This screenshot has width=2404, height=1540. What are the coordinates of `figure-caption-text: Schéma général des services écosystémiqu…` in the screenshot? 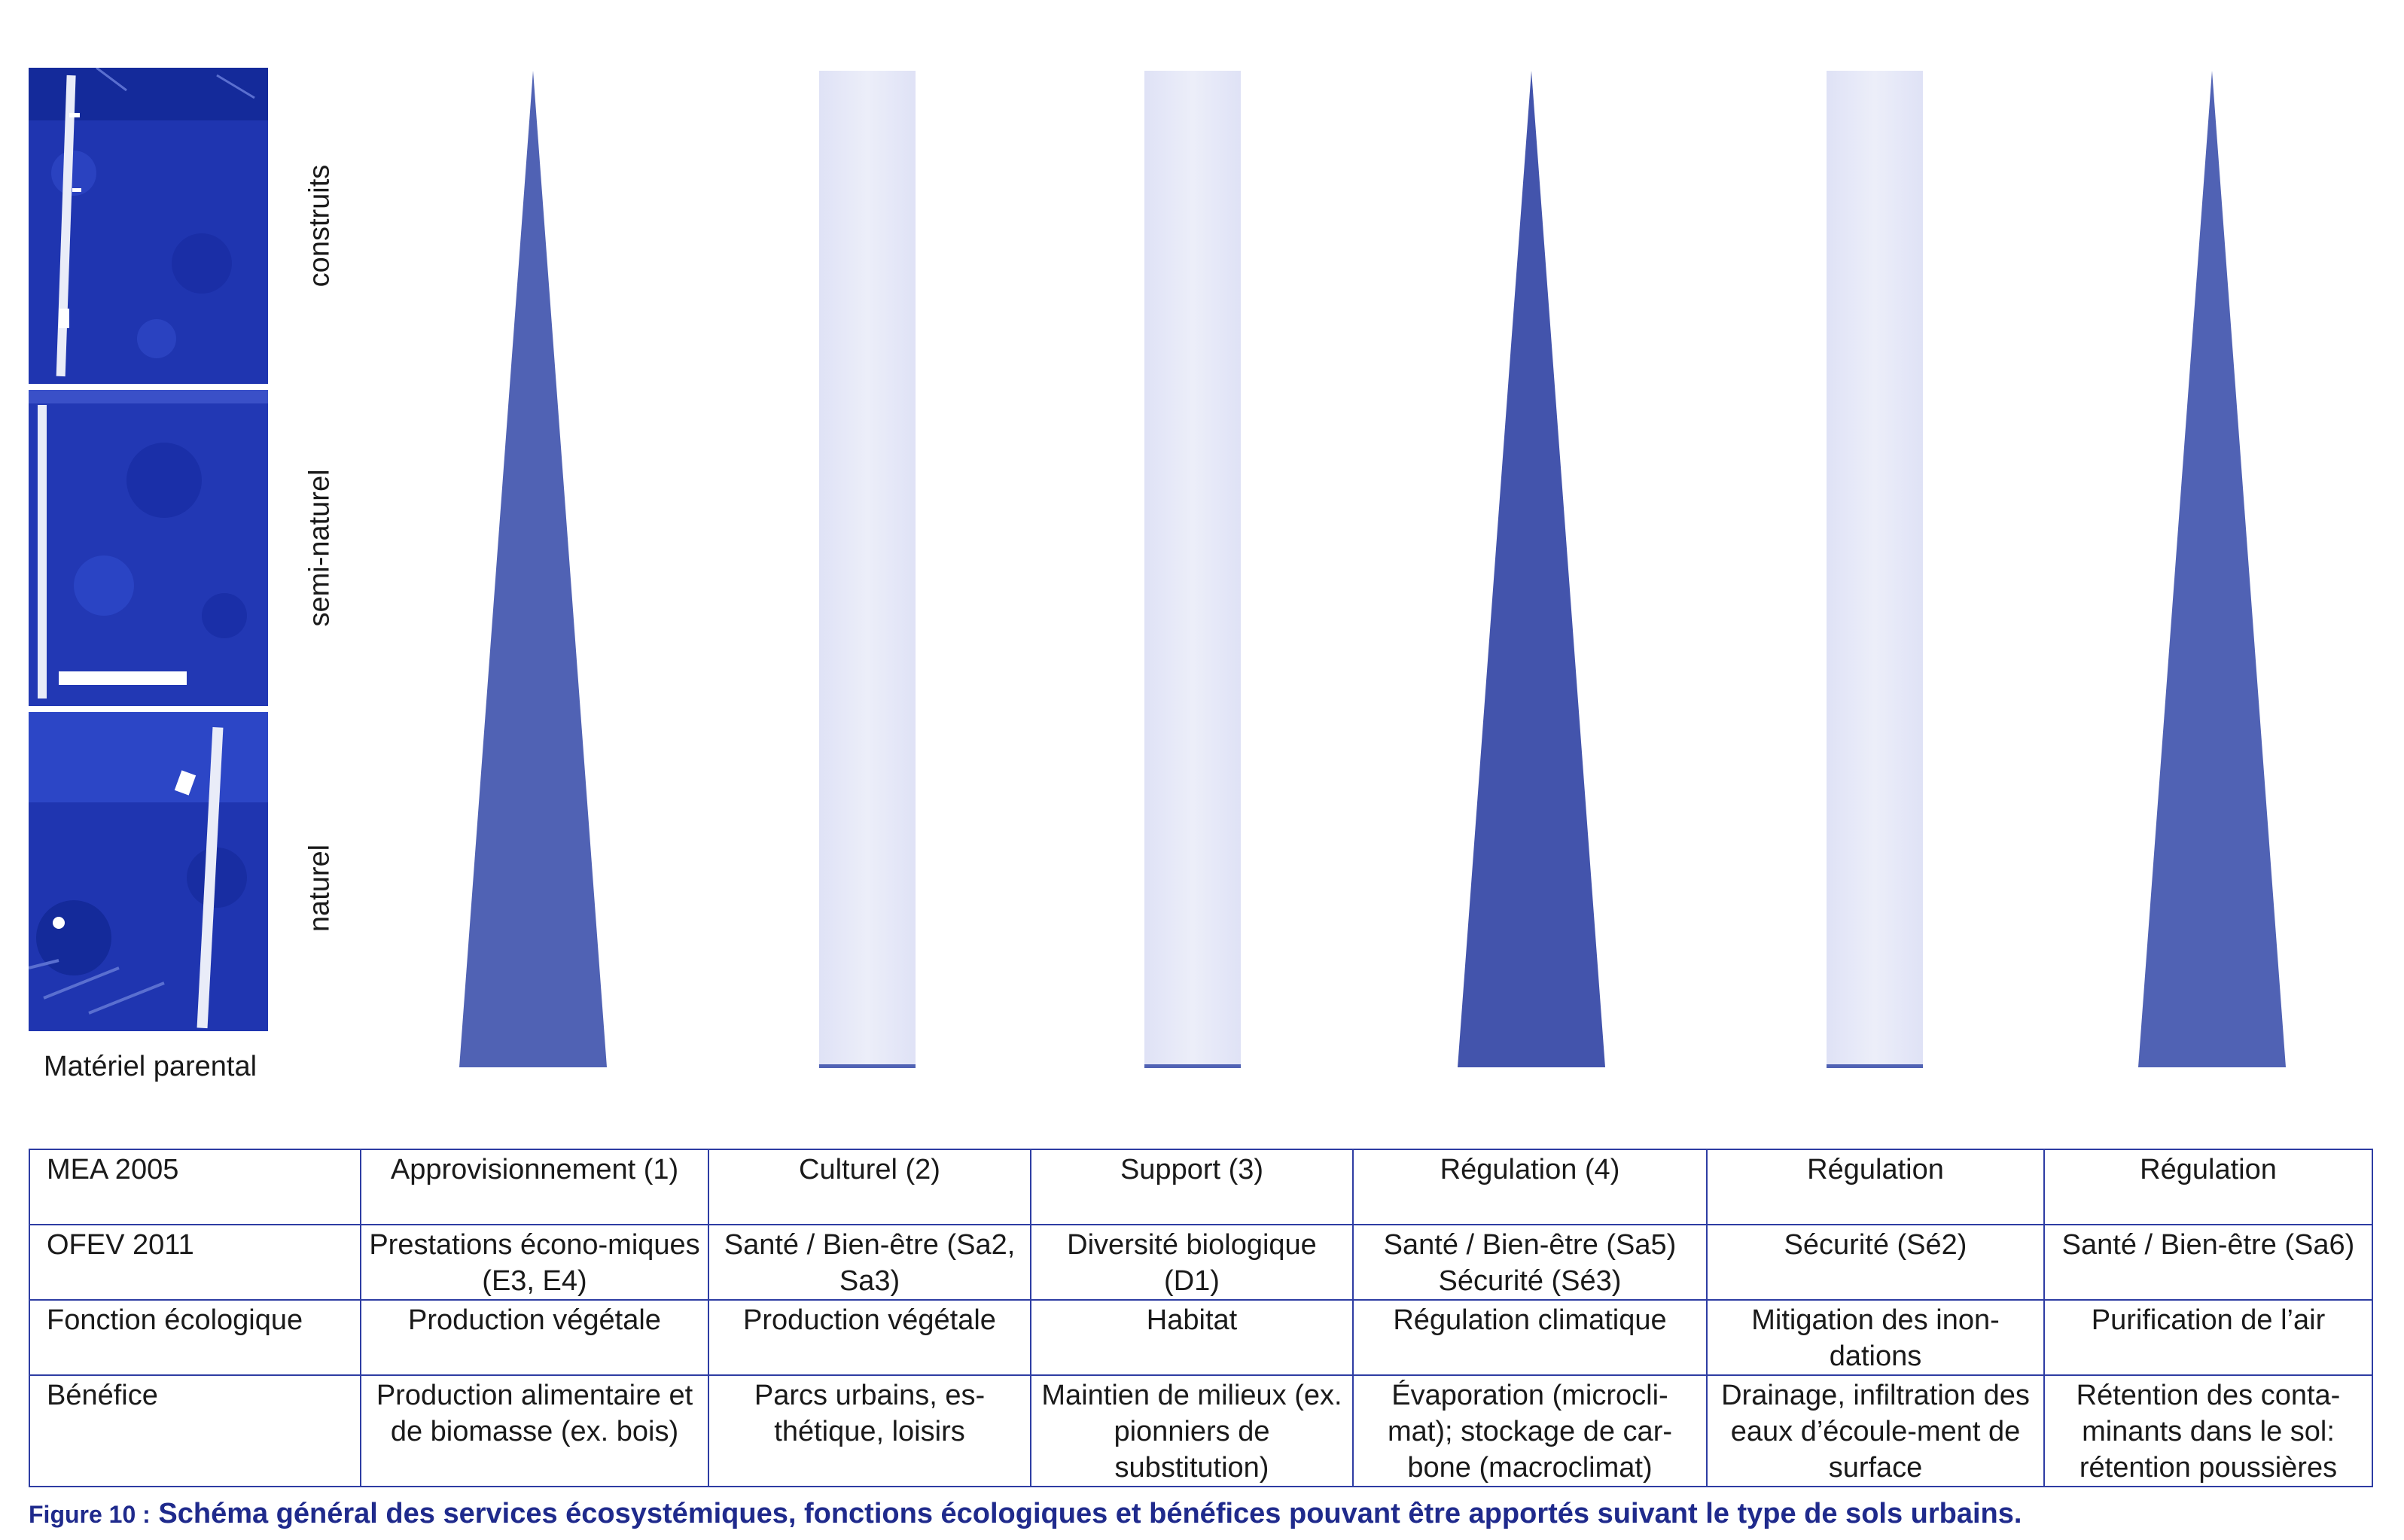 It's located at (1090, 1513).